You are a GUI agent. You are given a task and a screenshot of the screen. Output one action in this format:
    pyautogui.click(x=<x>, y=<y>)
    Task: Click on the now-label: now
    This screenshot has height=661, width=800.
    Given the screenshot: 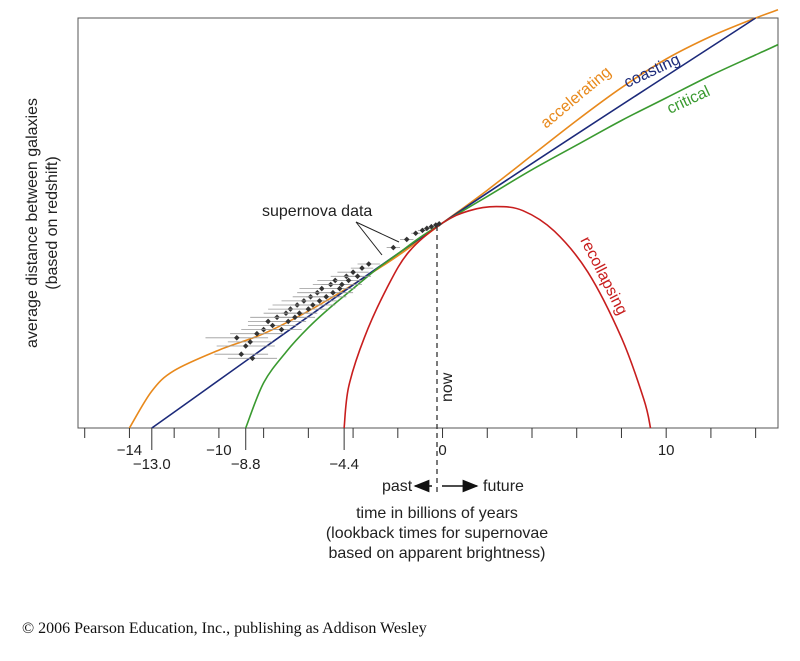 What is the action you would take?
    pyautogui.click(x=447, y=387)
    